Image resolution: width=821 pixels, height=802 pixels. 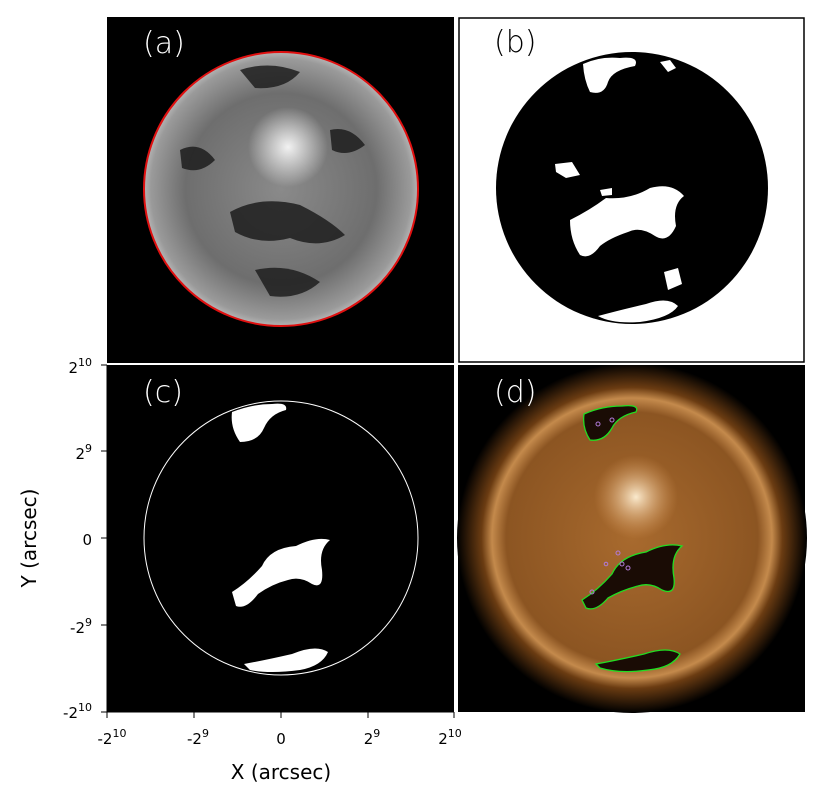 I want to click on x-tick-label: -29, so click(x=198, y=737).